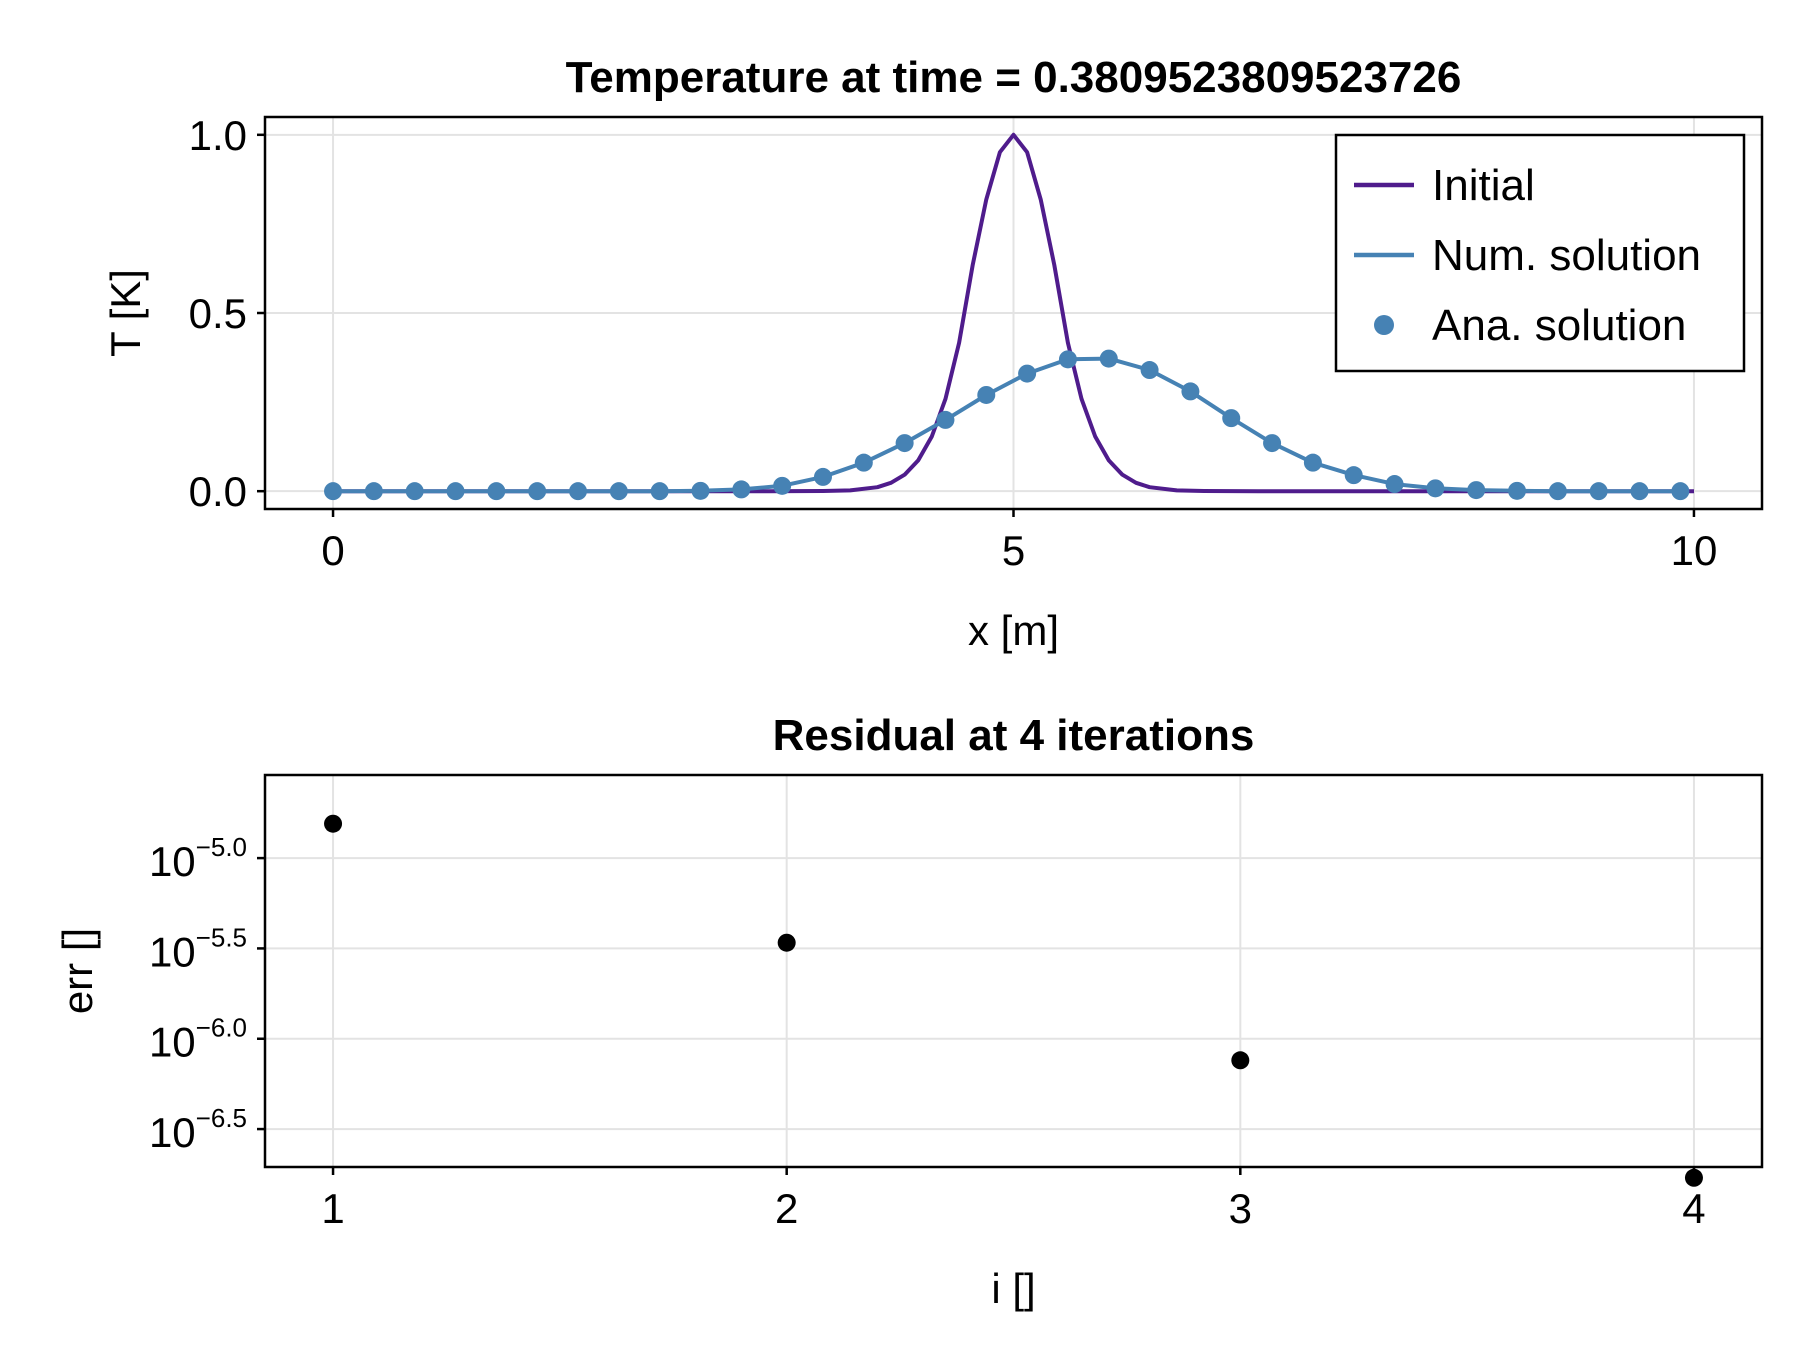 The height and width of the screenshot is (1350, 1800). Describe the element at coordinates (1384, 325) in the screenshot. I see `legend-swatch-marker` at that location.